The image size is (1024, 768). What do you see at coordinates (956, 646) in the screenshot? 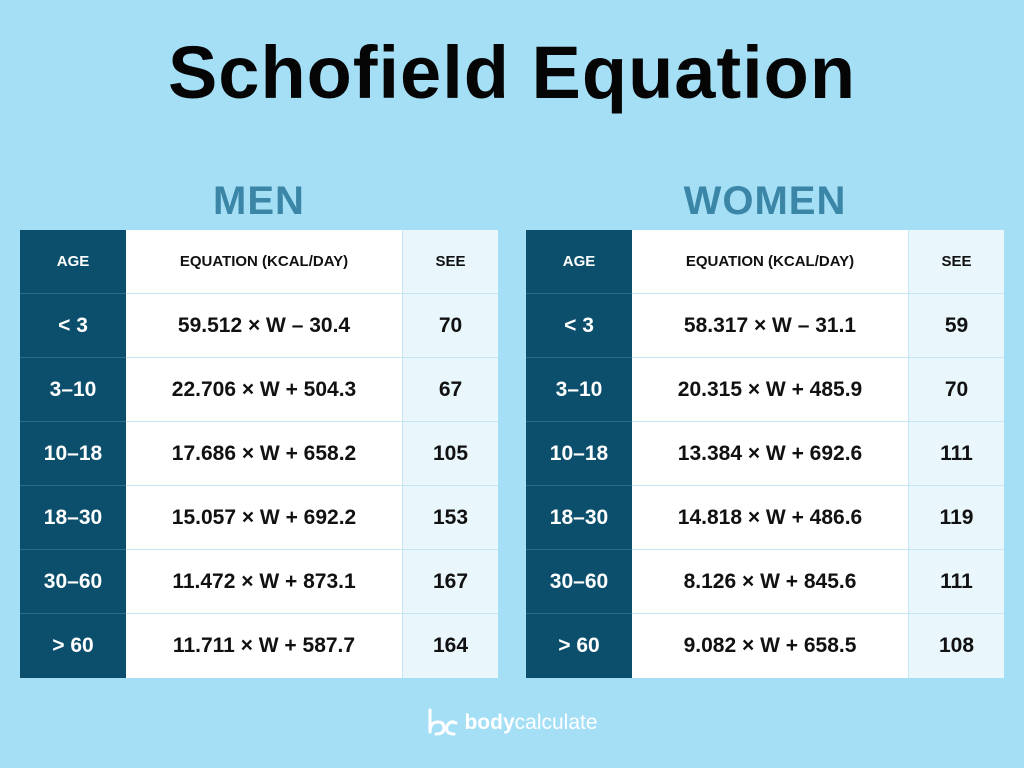
I see `table-cell: 108` at bounding box center [956, 646].